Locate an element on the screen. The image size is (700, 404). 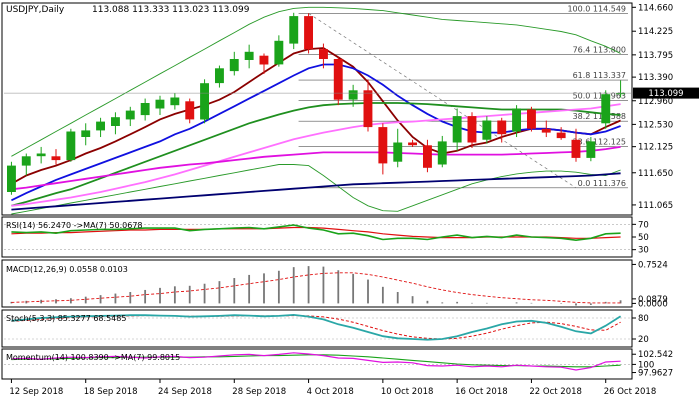
fibonacci-level-label: 76.4 113.800 is located at coordinates (599, 50).